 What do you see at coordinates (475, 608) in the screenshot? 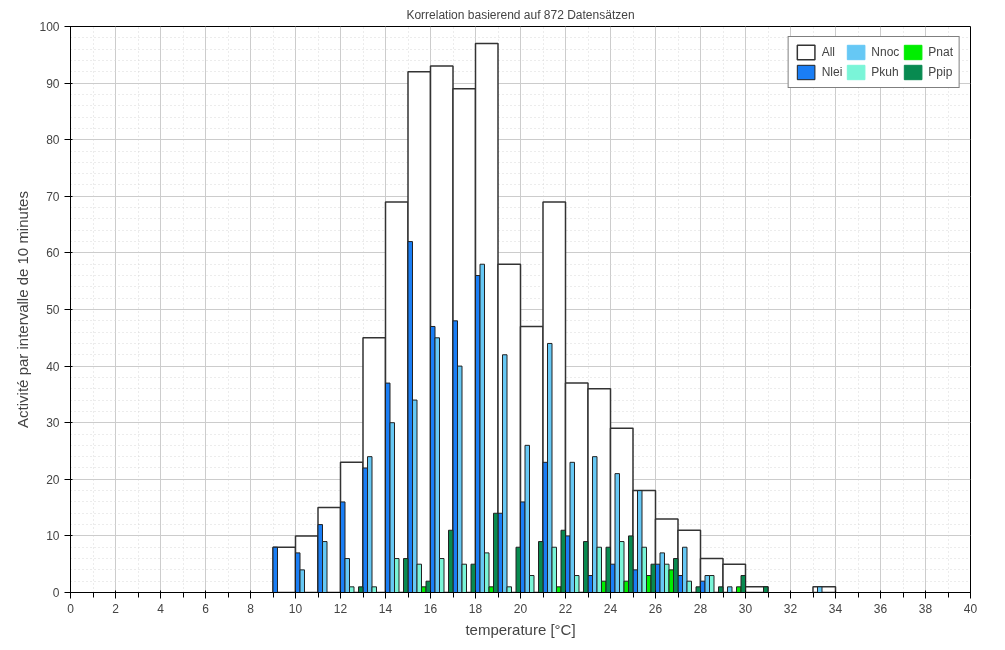
I see `x-tick-label: 18` at bounding box center [475, 608].